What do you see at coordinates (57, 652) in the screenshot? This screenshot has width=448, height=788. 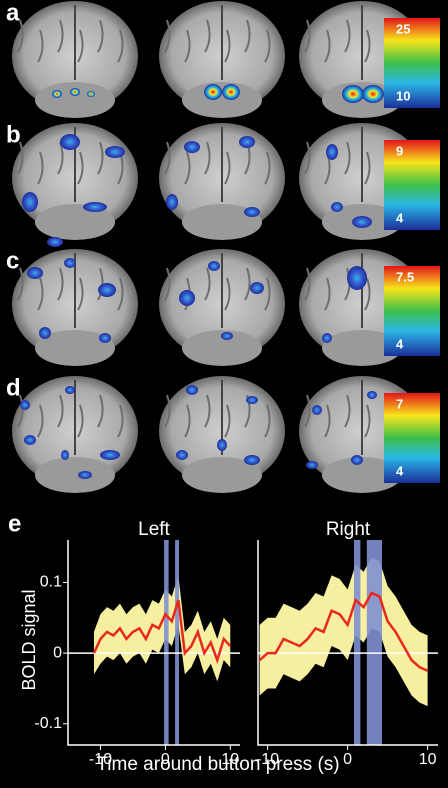 I see `y-tick-label: 0` at bounding box center [57, 652].